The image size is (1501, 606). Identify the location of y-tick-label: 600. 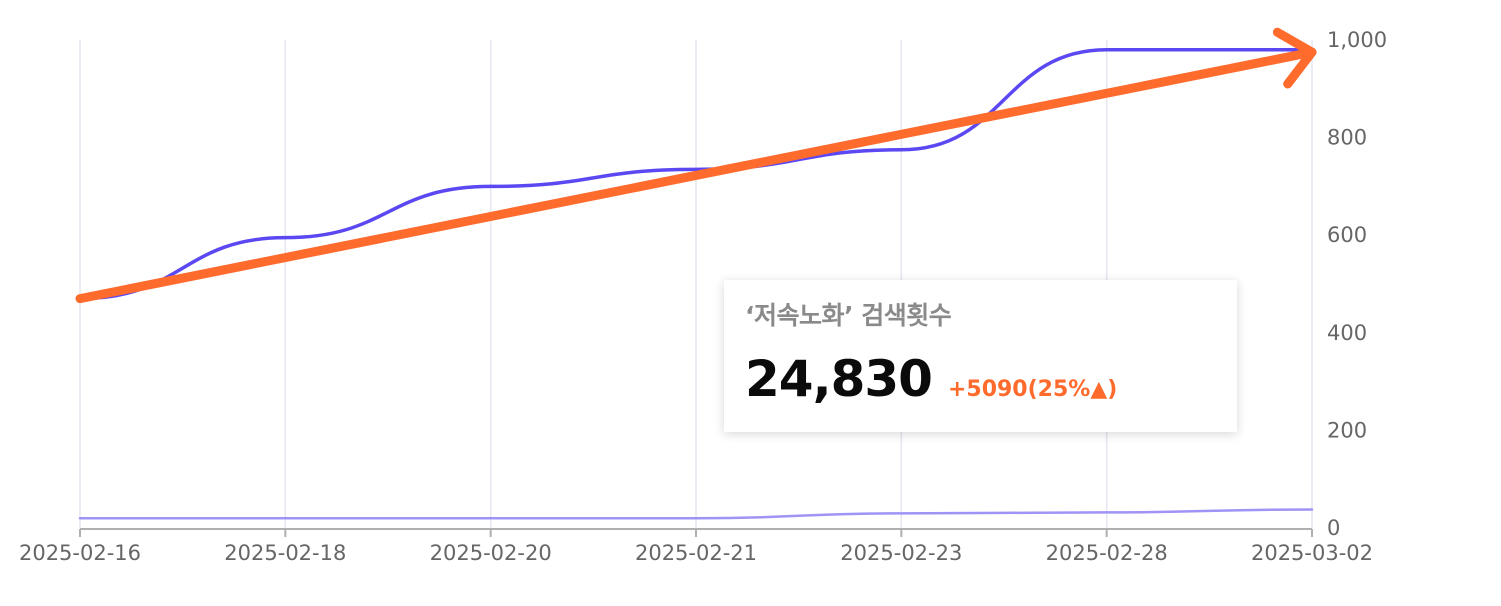
(1347, 235).